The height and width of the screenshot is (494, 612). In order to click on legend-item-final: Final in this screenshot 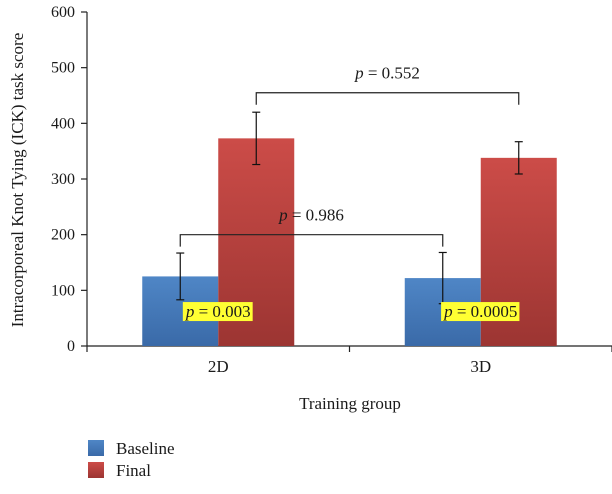, I will do `click(119, 470)`.